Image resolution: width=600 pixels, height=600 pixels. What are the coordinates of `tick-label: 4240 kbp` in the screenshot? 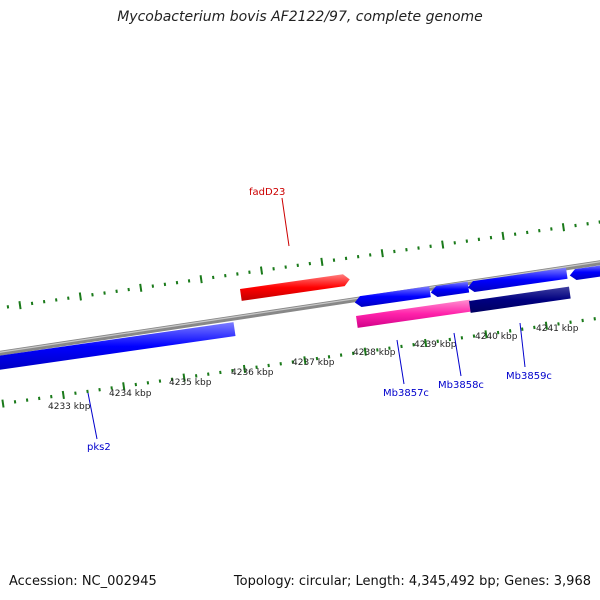 It's located at (496, 337).